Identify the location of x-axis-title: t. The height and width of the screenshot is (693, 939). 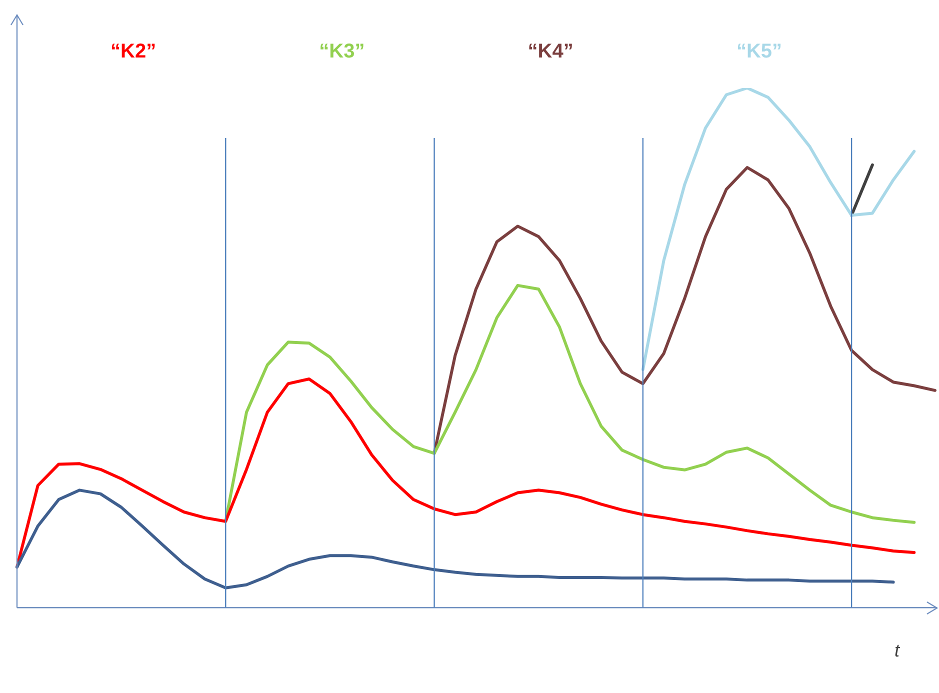
(897, 650).